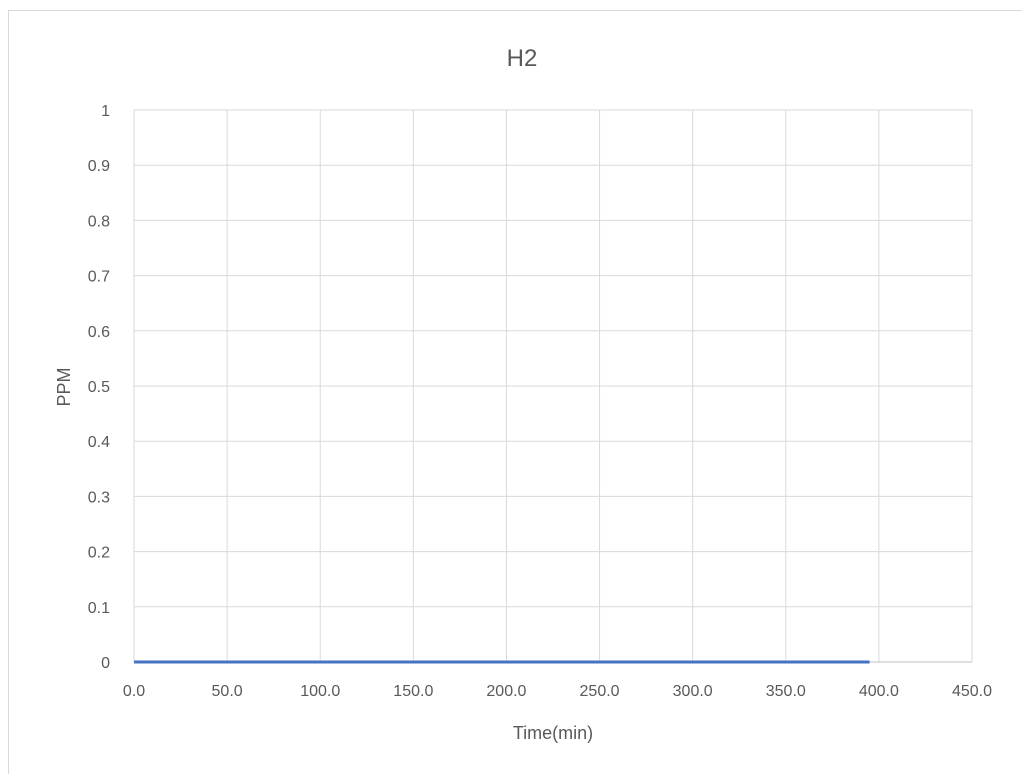 This screenshot has height=774, width=1022. Describe the element at coordinates (105, 111) in the screenshot. I see `y-tick-label: 1` at that location.